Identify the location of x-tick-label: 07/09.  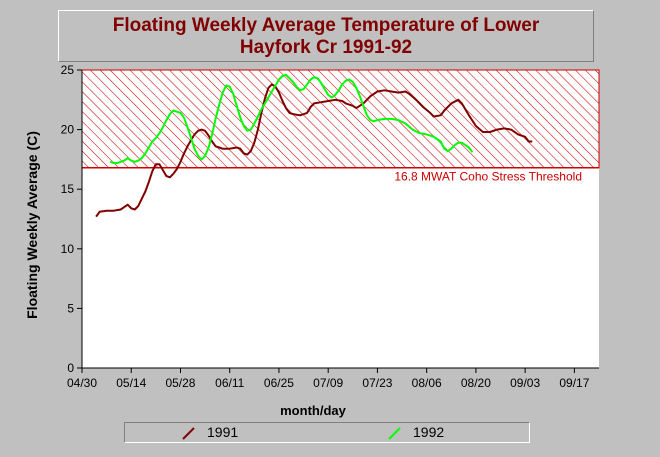
(328, 383).